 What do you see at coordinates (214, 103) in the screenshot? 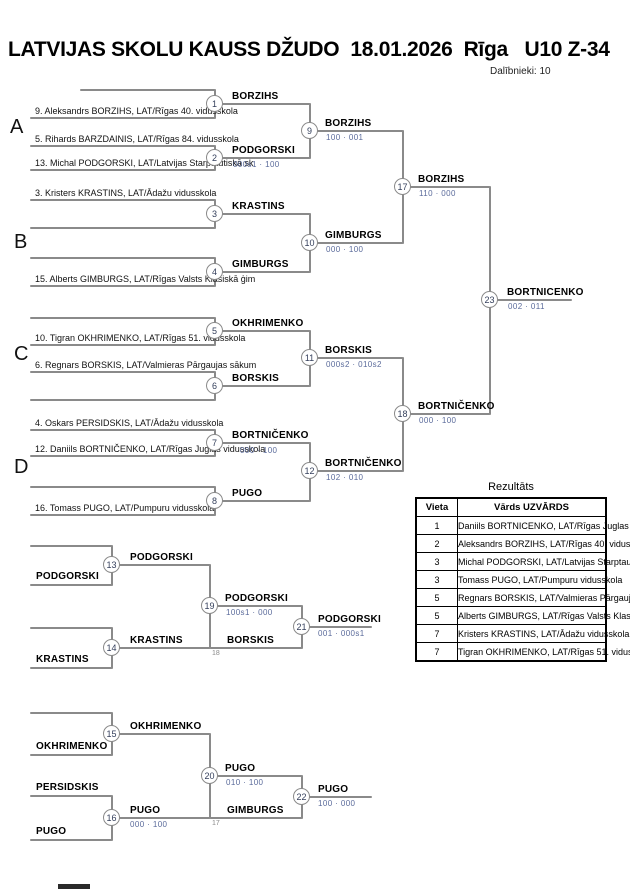
I see `match-number: 1` at bounding box center [214, 103].